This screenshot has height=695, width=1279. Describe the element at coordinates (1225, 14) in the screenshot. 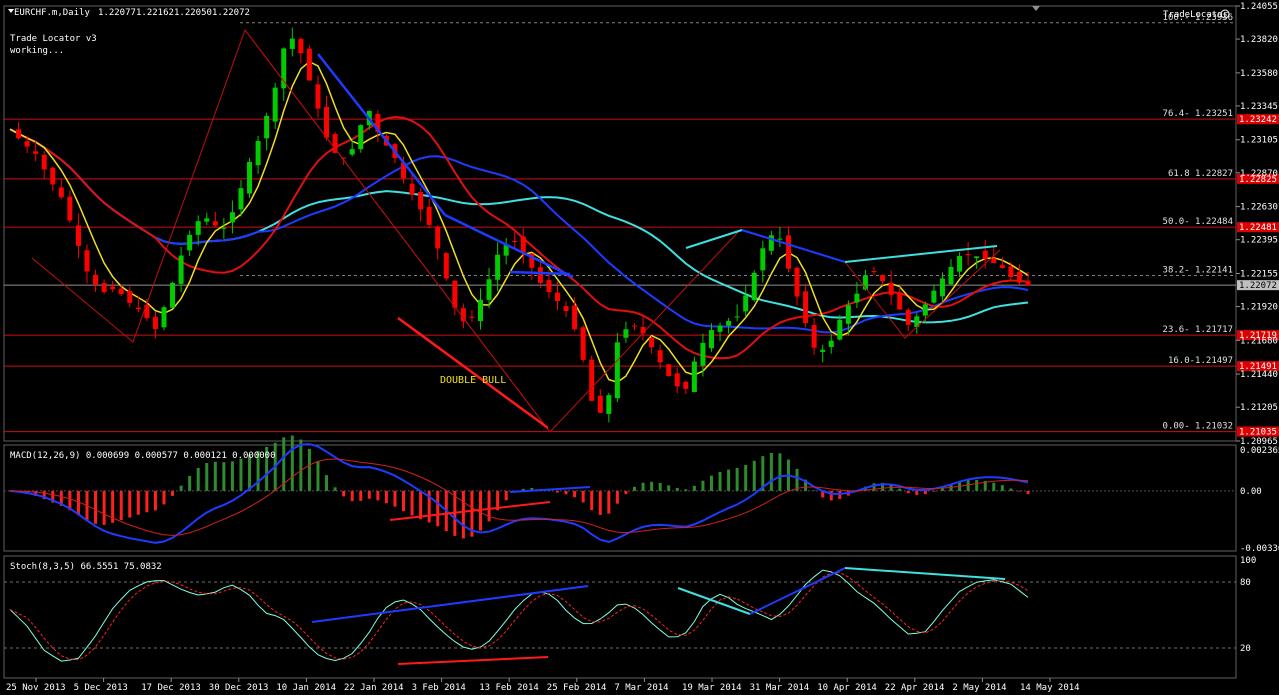

I see `brand-icon` at that location.